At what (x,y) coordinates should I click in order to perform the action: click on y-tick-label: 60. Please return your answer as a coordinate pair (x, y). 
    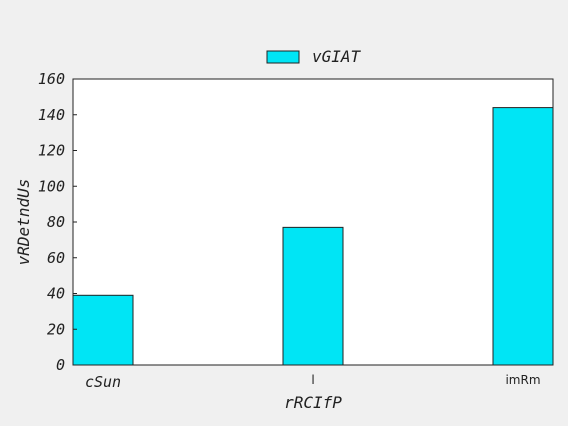
    Looking at the image, I should click on (56, 258).